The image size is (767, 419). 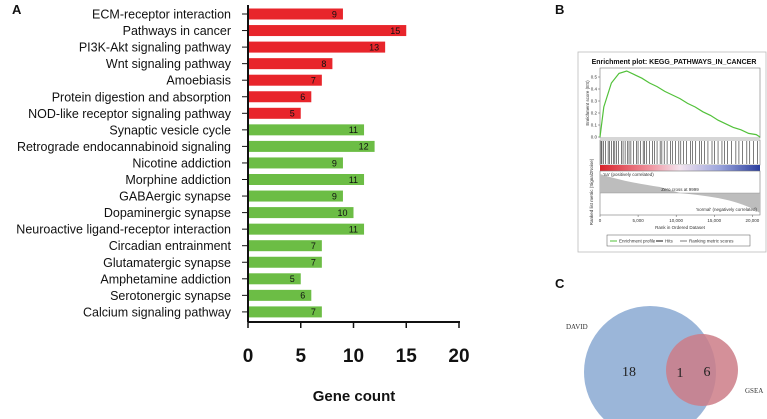 I want to click on gsea-y-tick-label: 0.0, so click(x=594, y=137).